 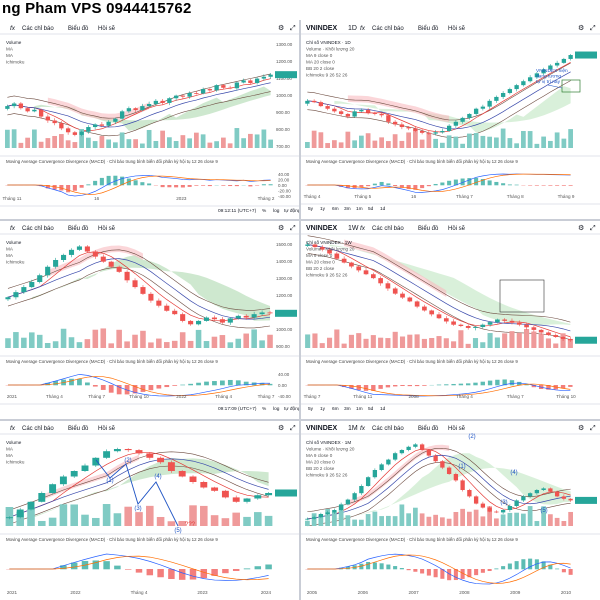 I want to click on range-button: 1d, so click(x=383, y=209).